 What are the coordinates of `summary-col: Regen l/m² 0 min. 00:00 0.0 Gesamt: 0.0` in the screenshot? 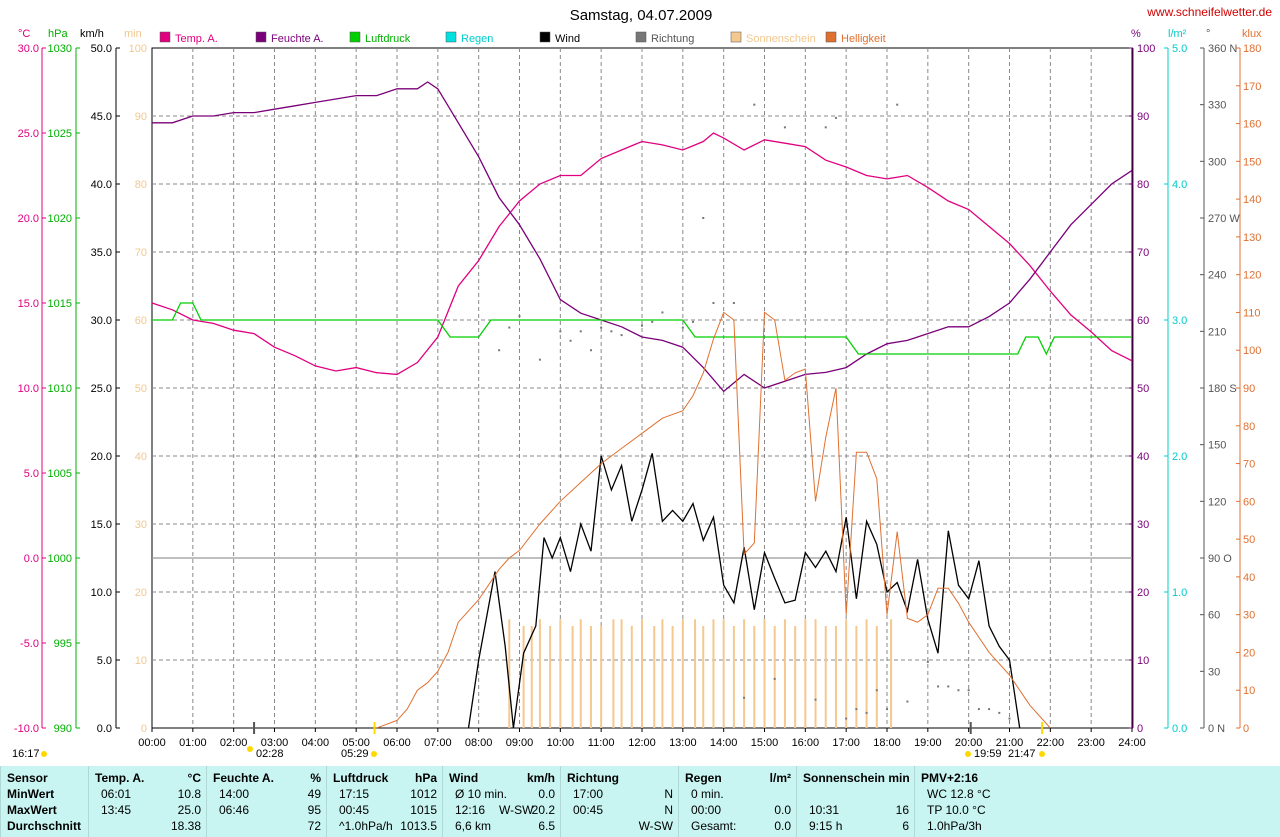 It's located at (737, 801).